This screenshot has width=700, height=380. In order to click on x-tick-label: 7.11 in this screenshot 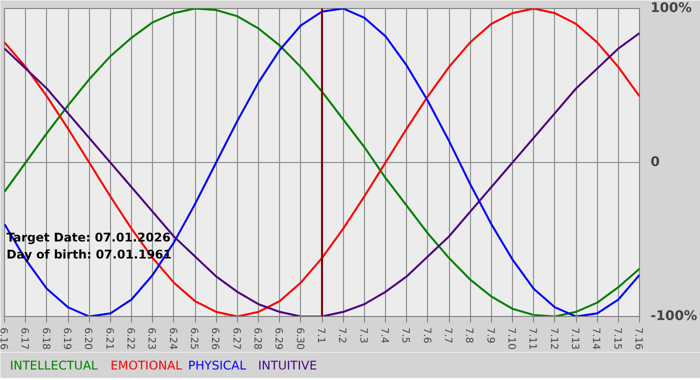, I will do `click(532, 339)`.